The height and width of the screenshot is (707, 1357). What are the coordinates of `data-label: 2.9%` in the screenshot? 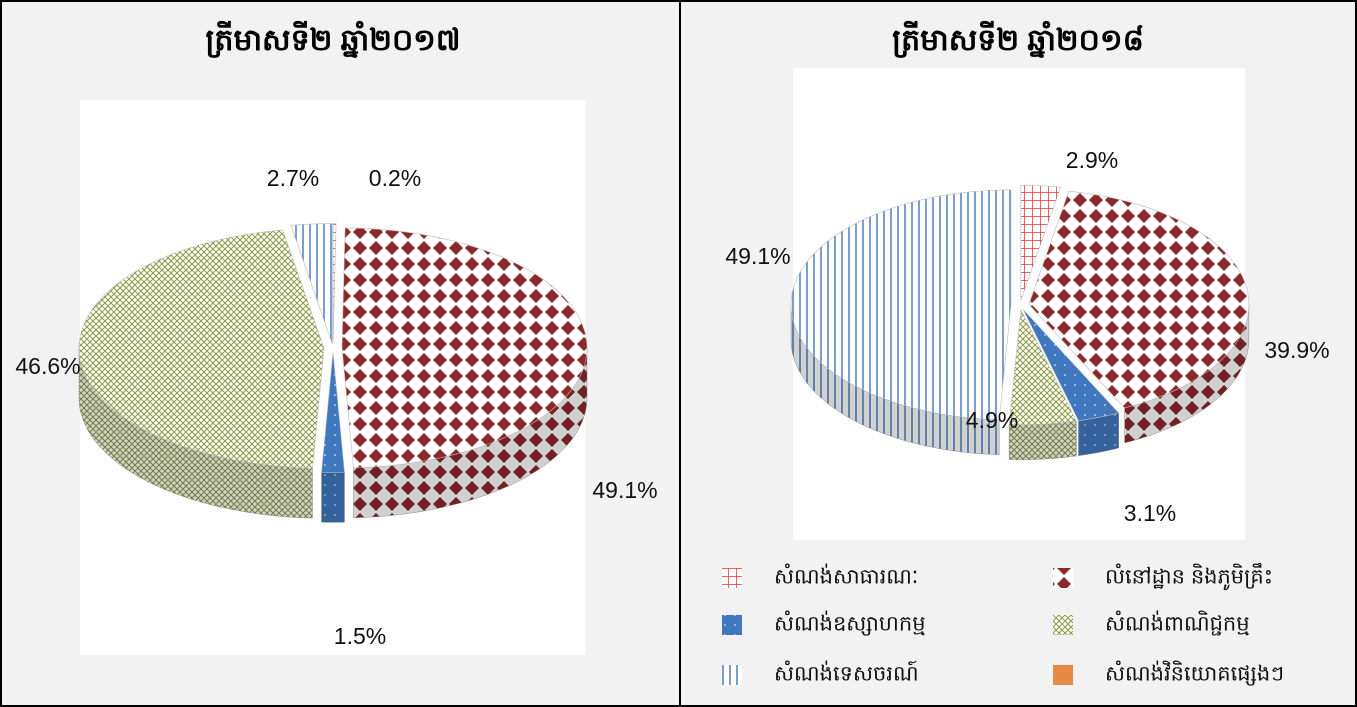 It's located at (1092, 160).